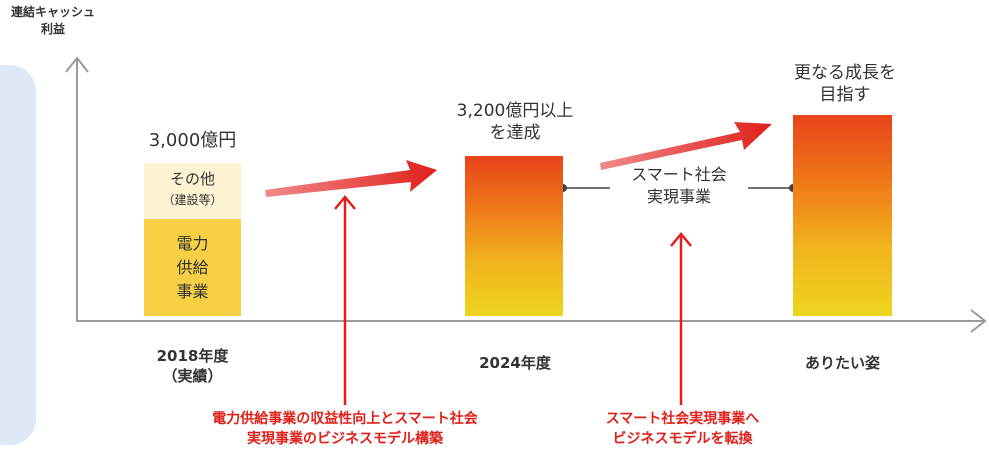 The height and width of the screenshot is (462, 989). I want to click on x-label-2018-line1: 2018年度, so click(192, 356).